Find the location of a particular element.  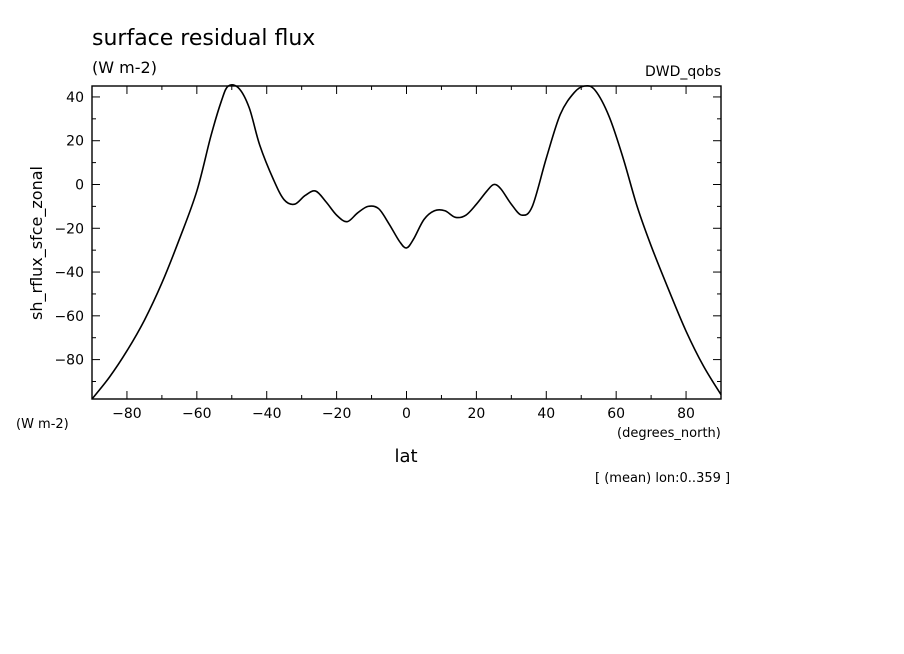

chart-units: (W m-2) is located at coordinates (124, 67).